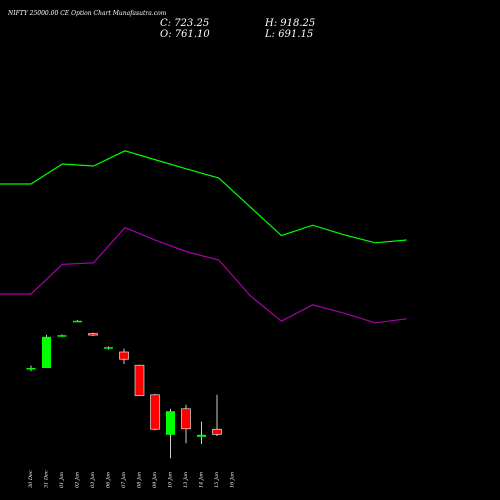  Describe the element at coordinates (124, 480) in the screenshot. I see `x-tick-label: 07 Jan` at that location.